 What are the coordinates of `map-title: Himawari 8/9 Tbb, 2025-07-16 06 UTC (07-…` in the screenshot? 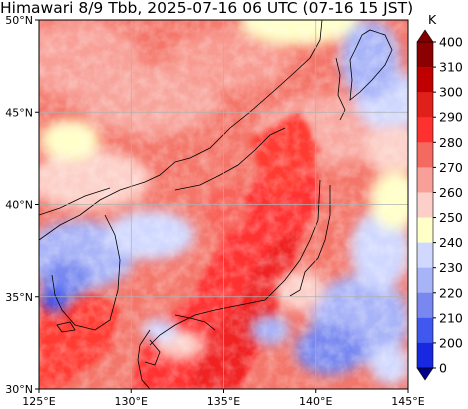 It's located at (207, 8).